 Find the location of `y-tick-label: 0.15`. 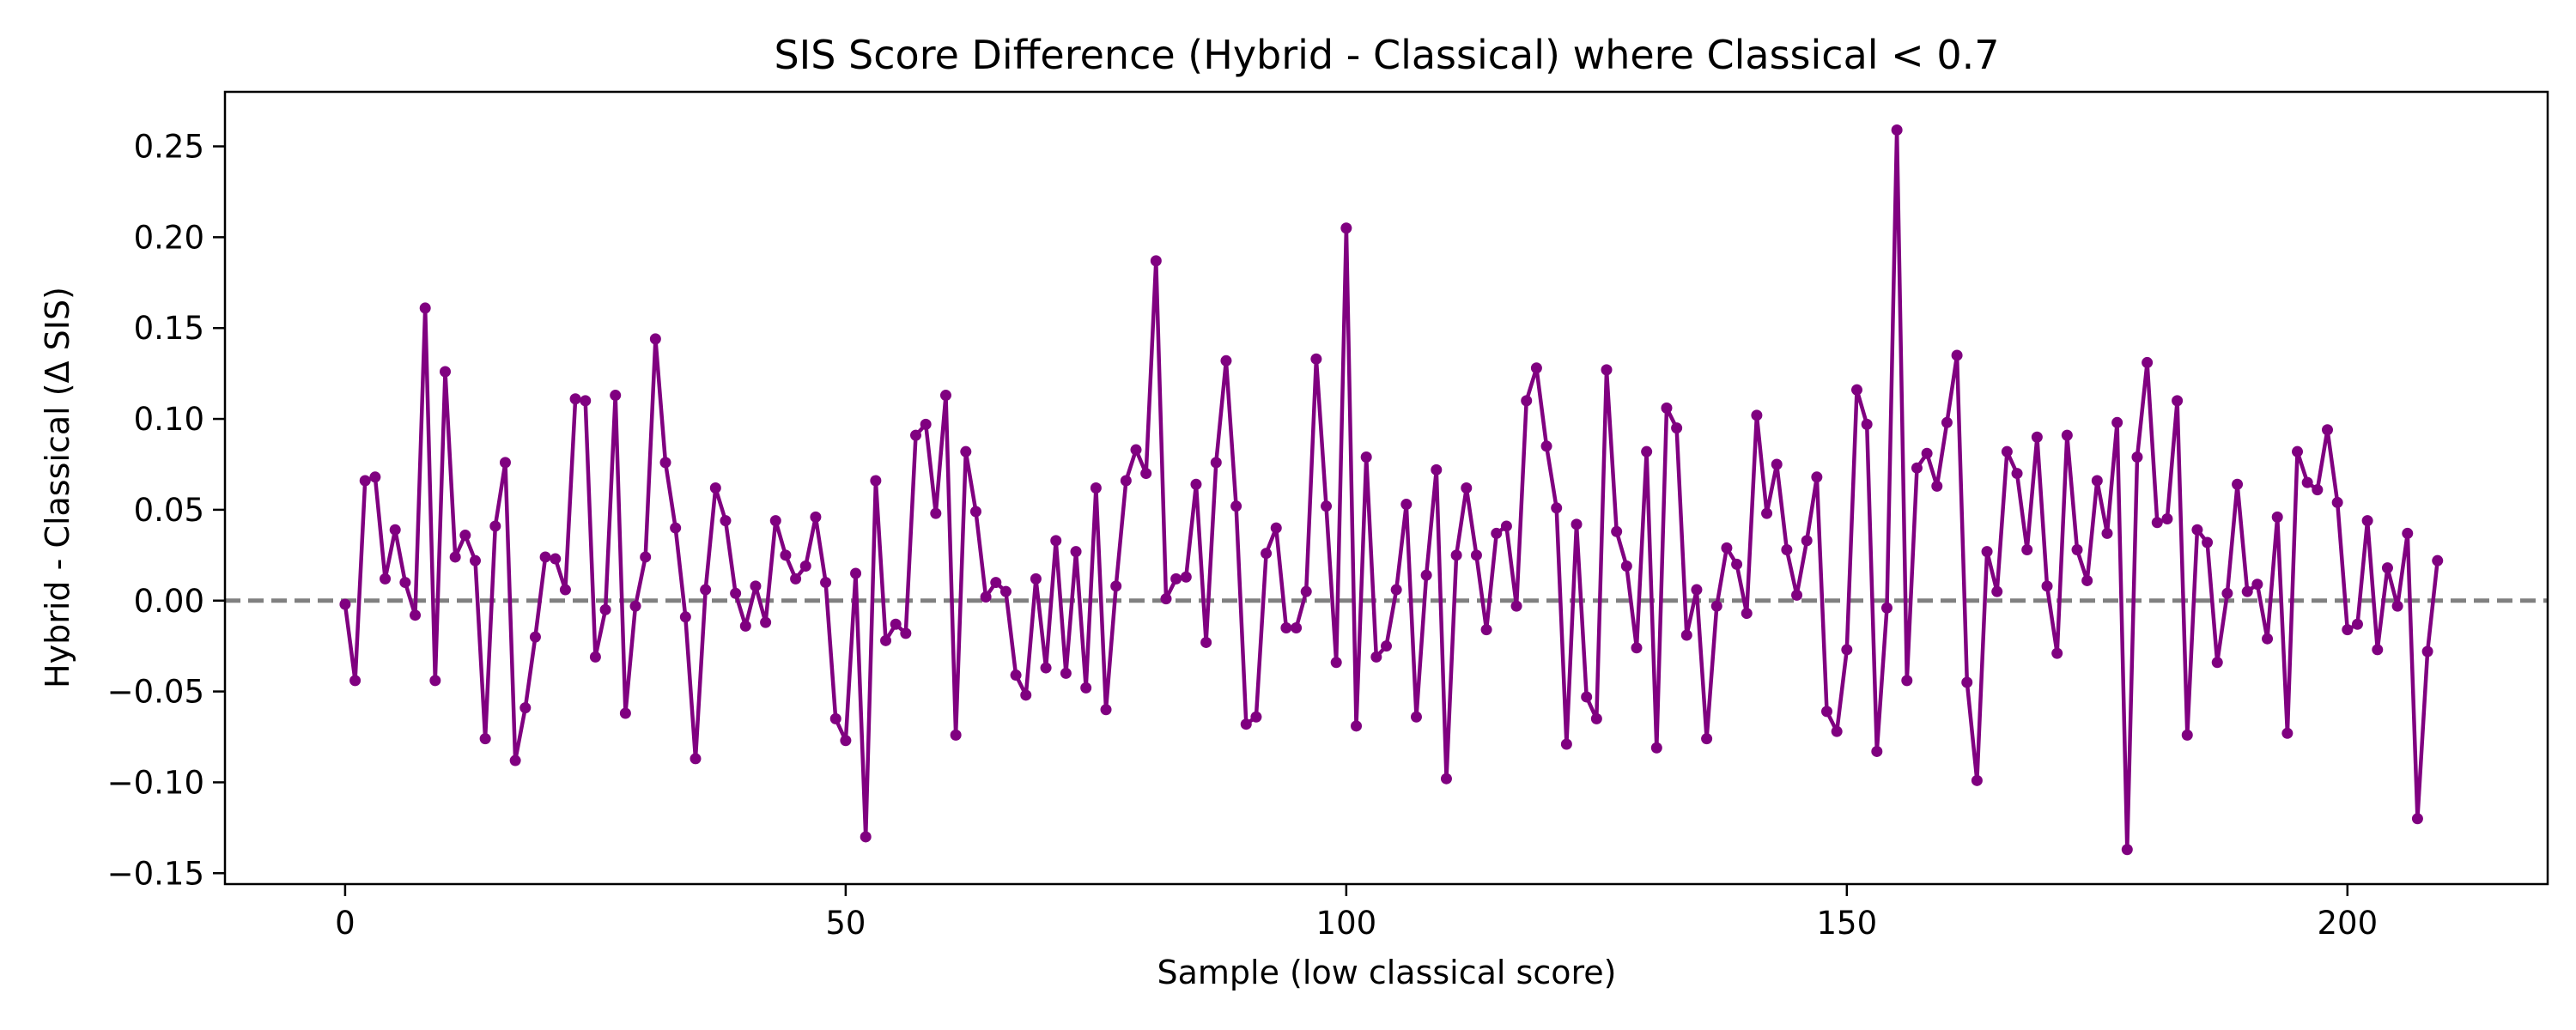

y-tick-label: 0.15 is located at coordinates (169, 328).